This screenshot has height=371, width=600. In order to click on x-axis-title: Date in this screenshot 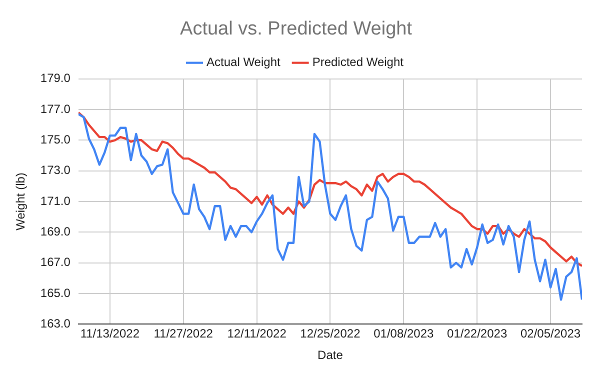, I will do `click(331, 355)`.